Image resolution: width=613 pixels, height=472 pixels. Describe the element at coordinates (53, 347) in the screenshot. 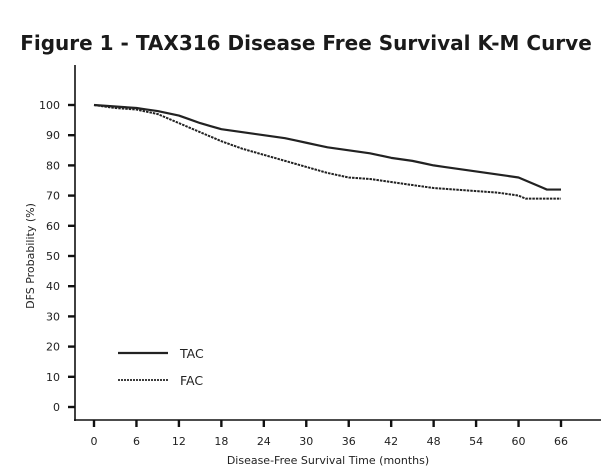

I see `y-tick-label: 20` at that location.